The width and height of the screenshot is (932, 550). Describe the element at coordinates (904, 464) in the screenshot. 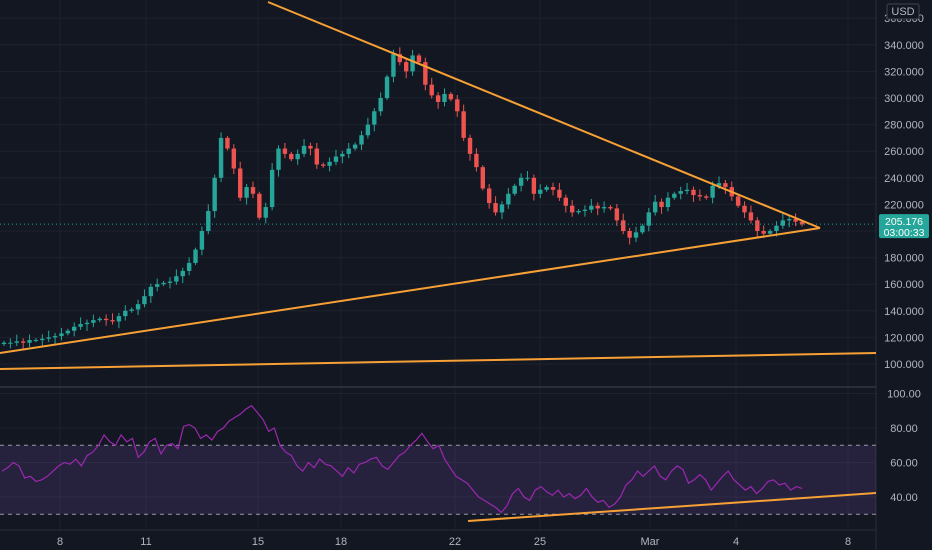

I see `rsi-tick-label: 60.00` at that location.